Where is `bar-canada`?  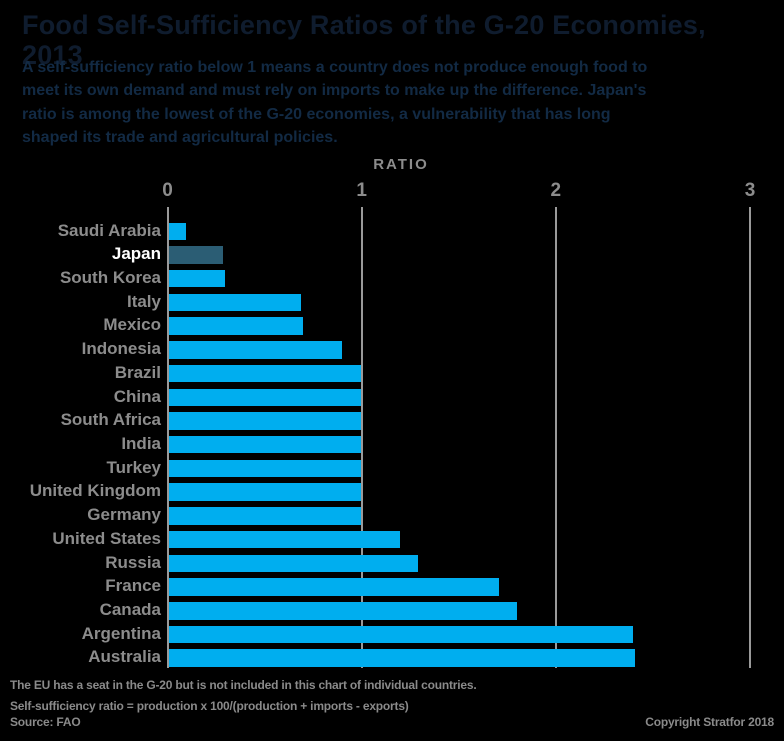 bar-canada is located at coordinates (343, 611).